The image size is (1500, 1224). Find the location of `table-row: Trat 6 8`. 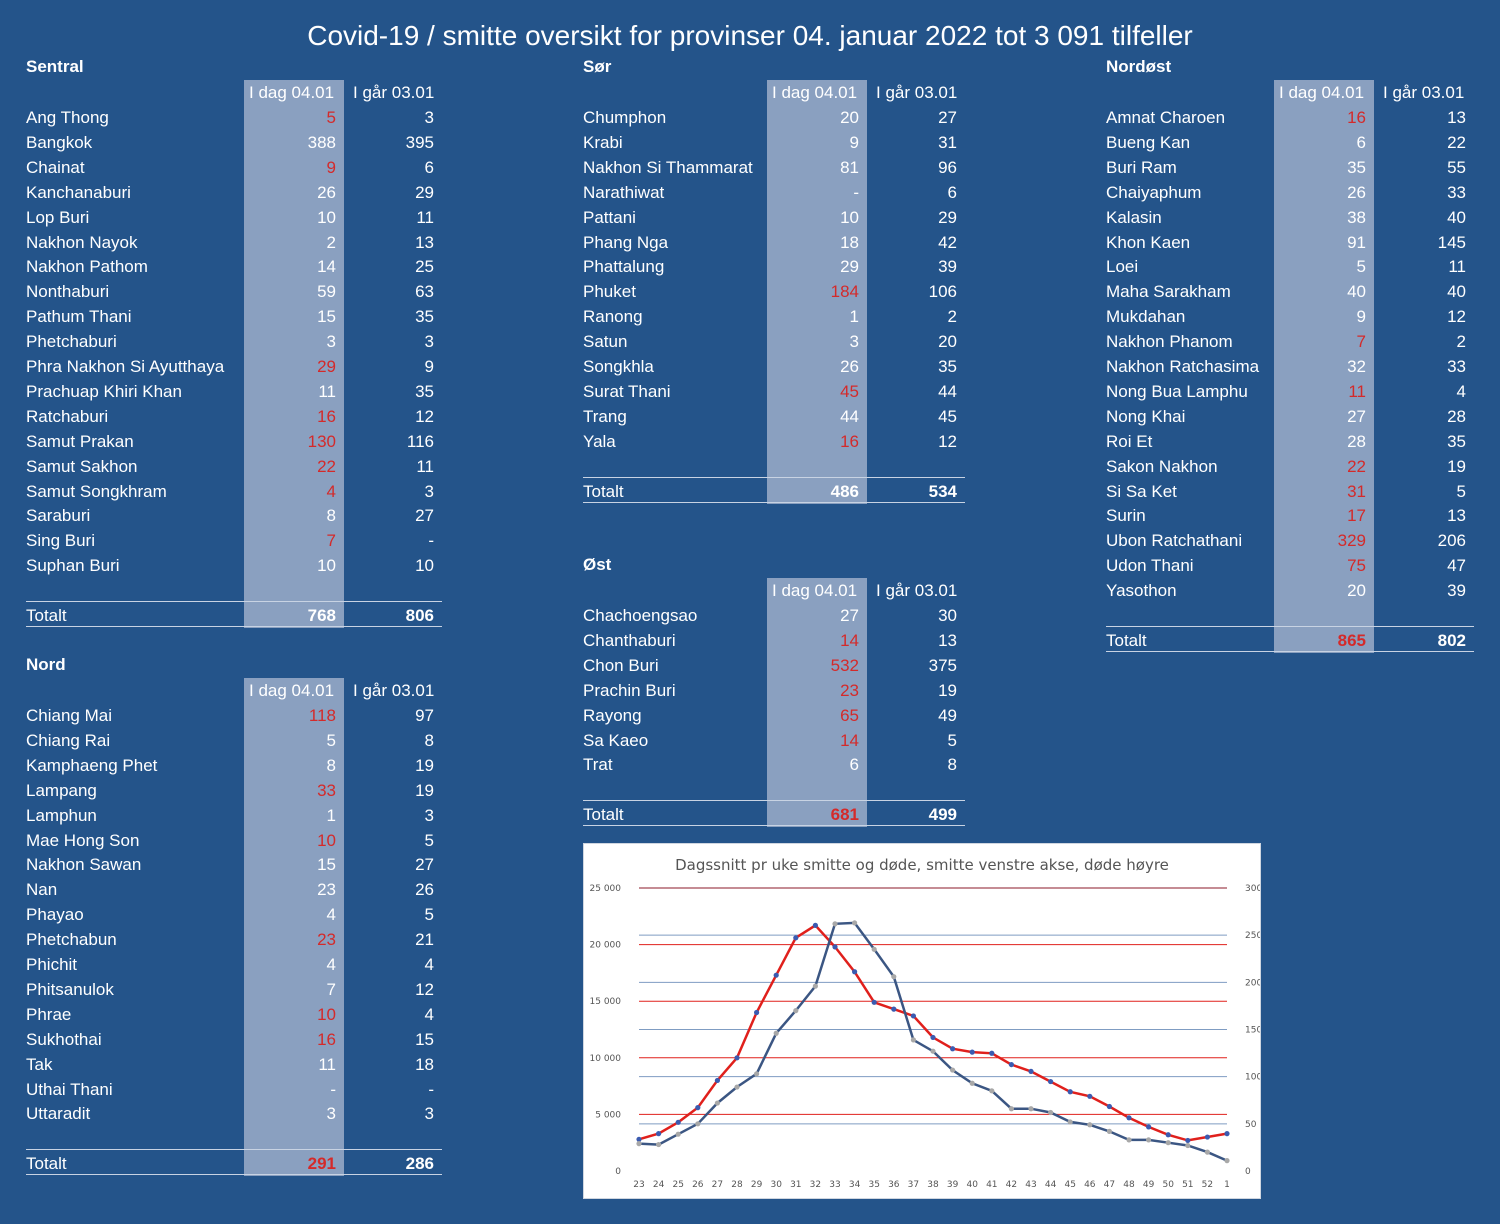

table-row: Trat 6 8 is located at coordinates (774, 764).